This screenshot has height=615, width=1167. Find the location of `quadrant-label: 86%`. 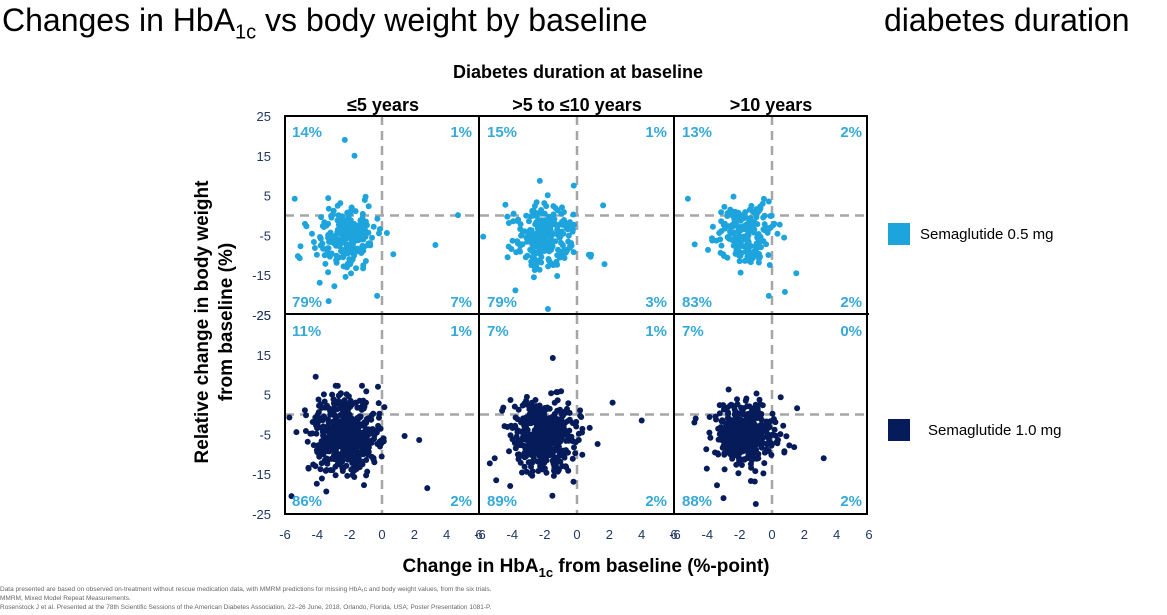

quadrant-label: 86% is located at coordinates (307, 501).